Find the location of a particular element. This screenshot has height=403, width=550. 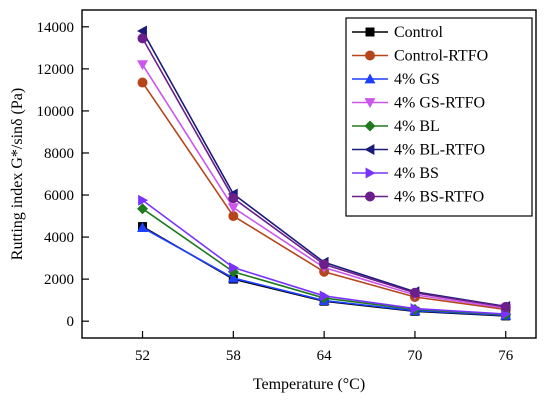

x-tick-label: 76 is located at coordinates (506, 356).